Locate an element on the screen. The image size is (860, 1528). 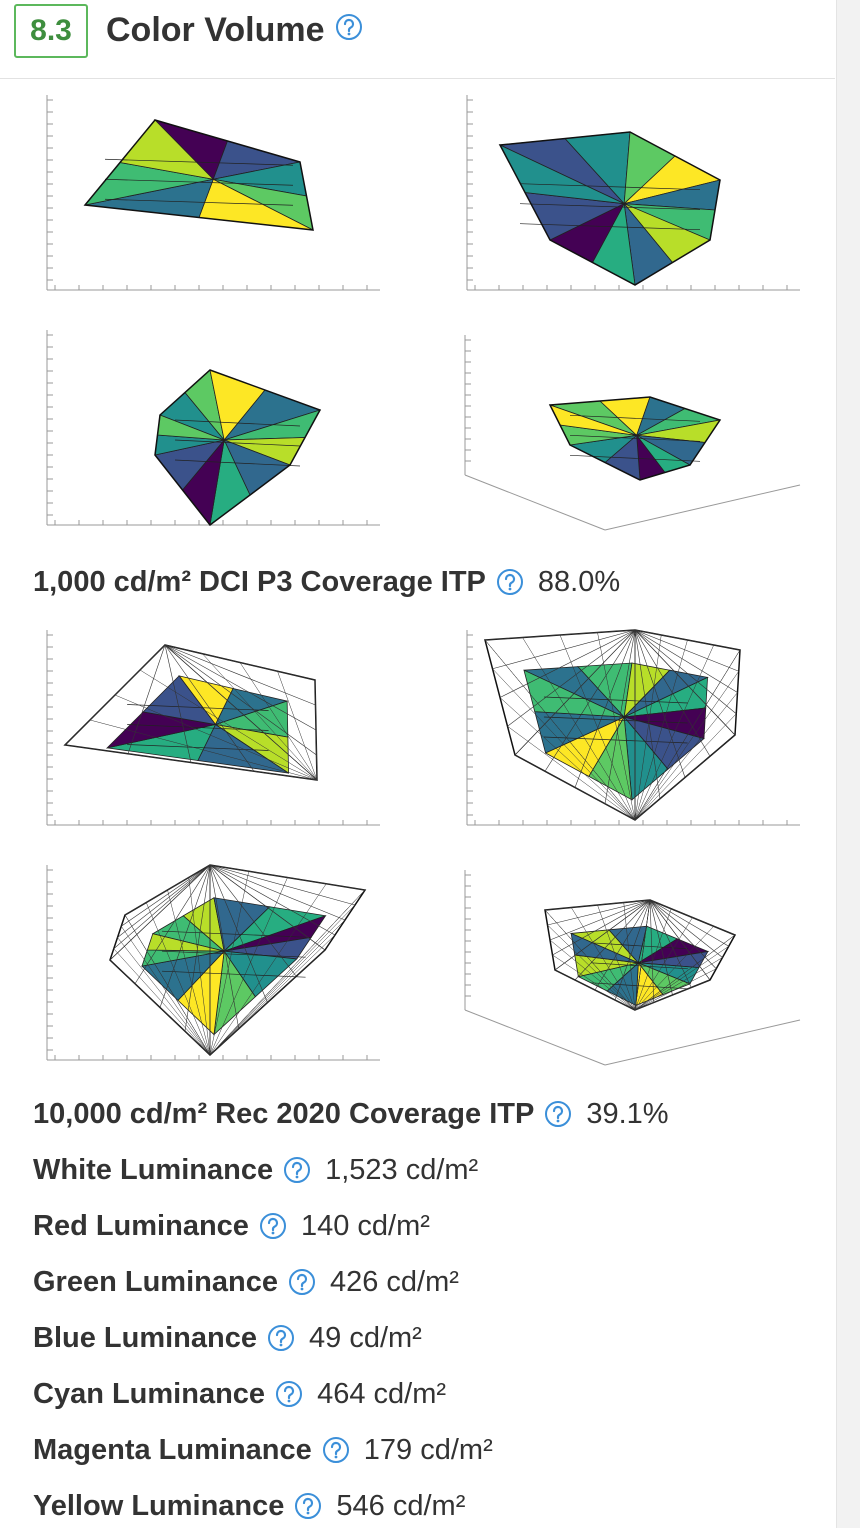
measurement-row: Cyan Luminance 464 cd/m² is located at coordinates (239, 1394).